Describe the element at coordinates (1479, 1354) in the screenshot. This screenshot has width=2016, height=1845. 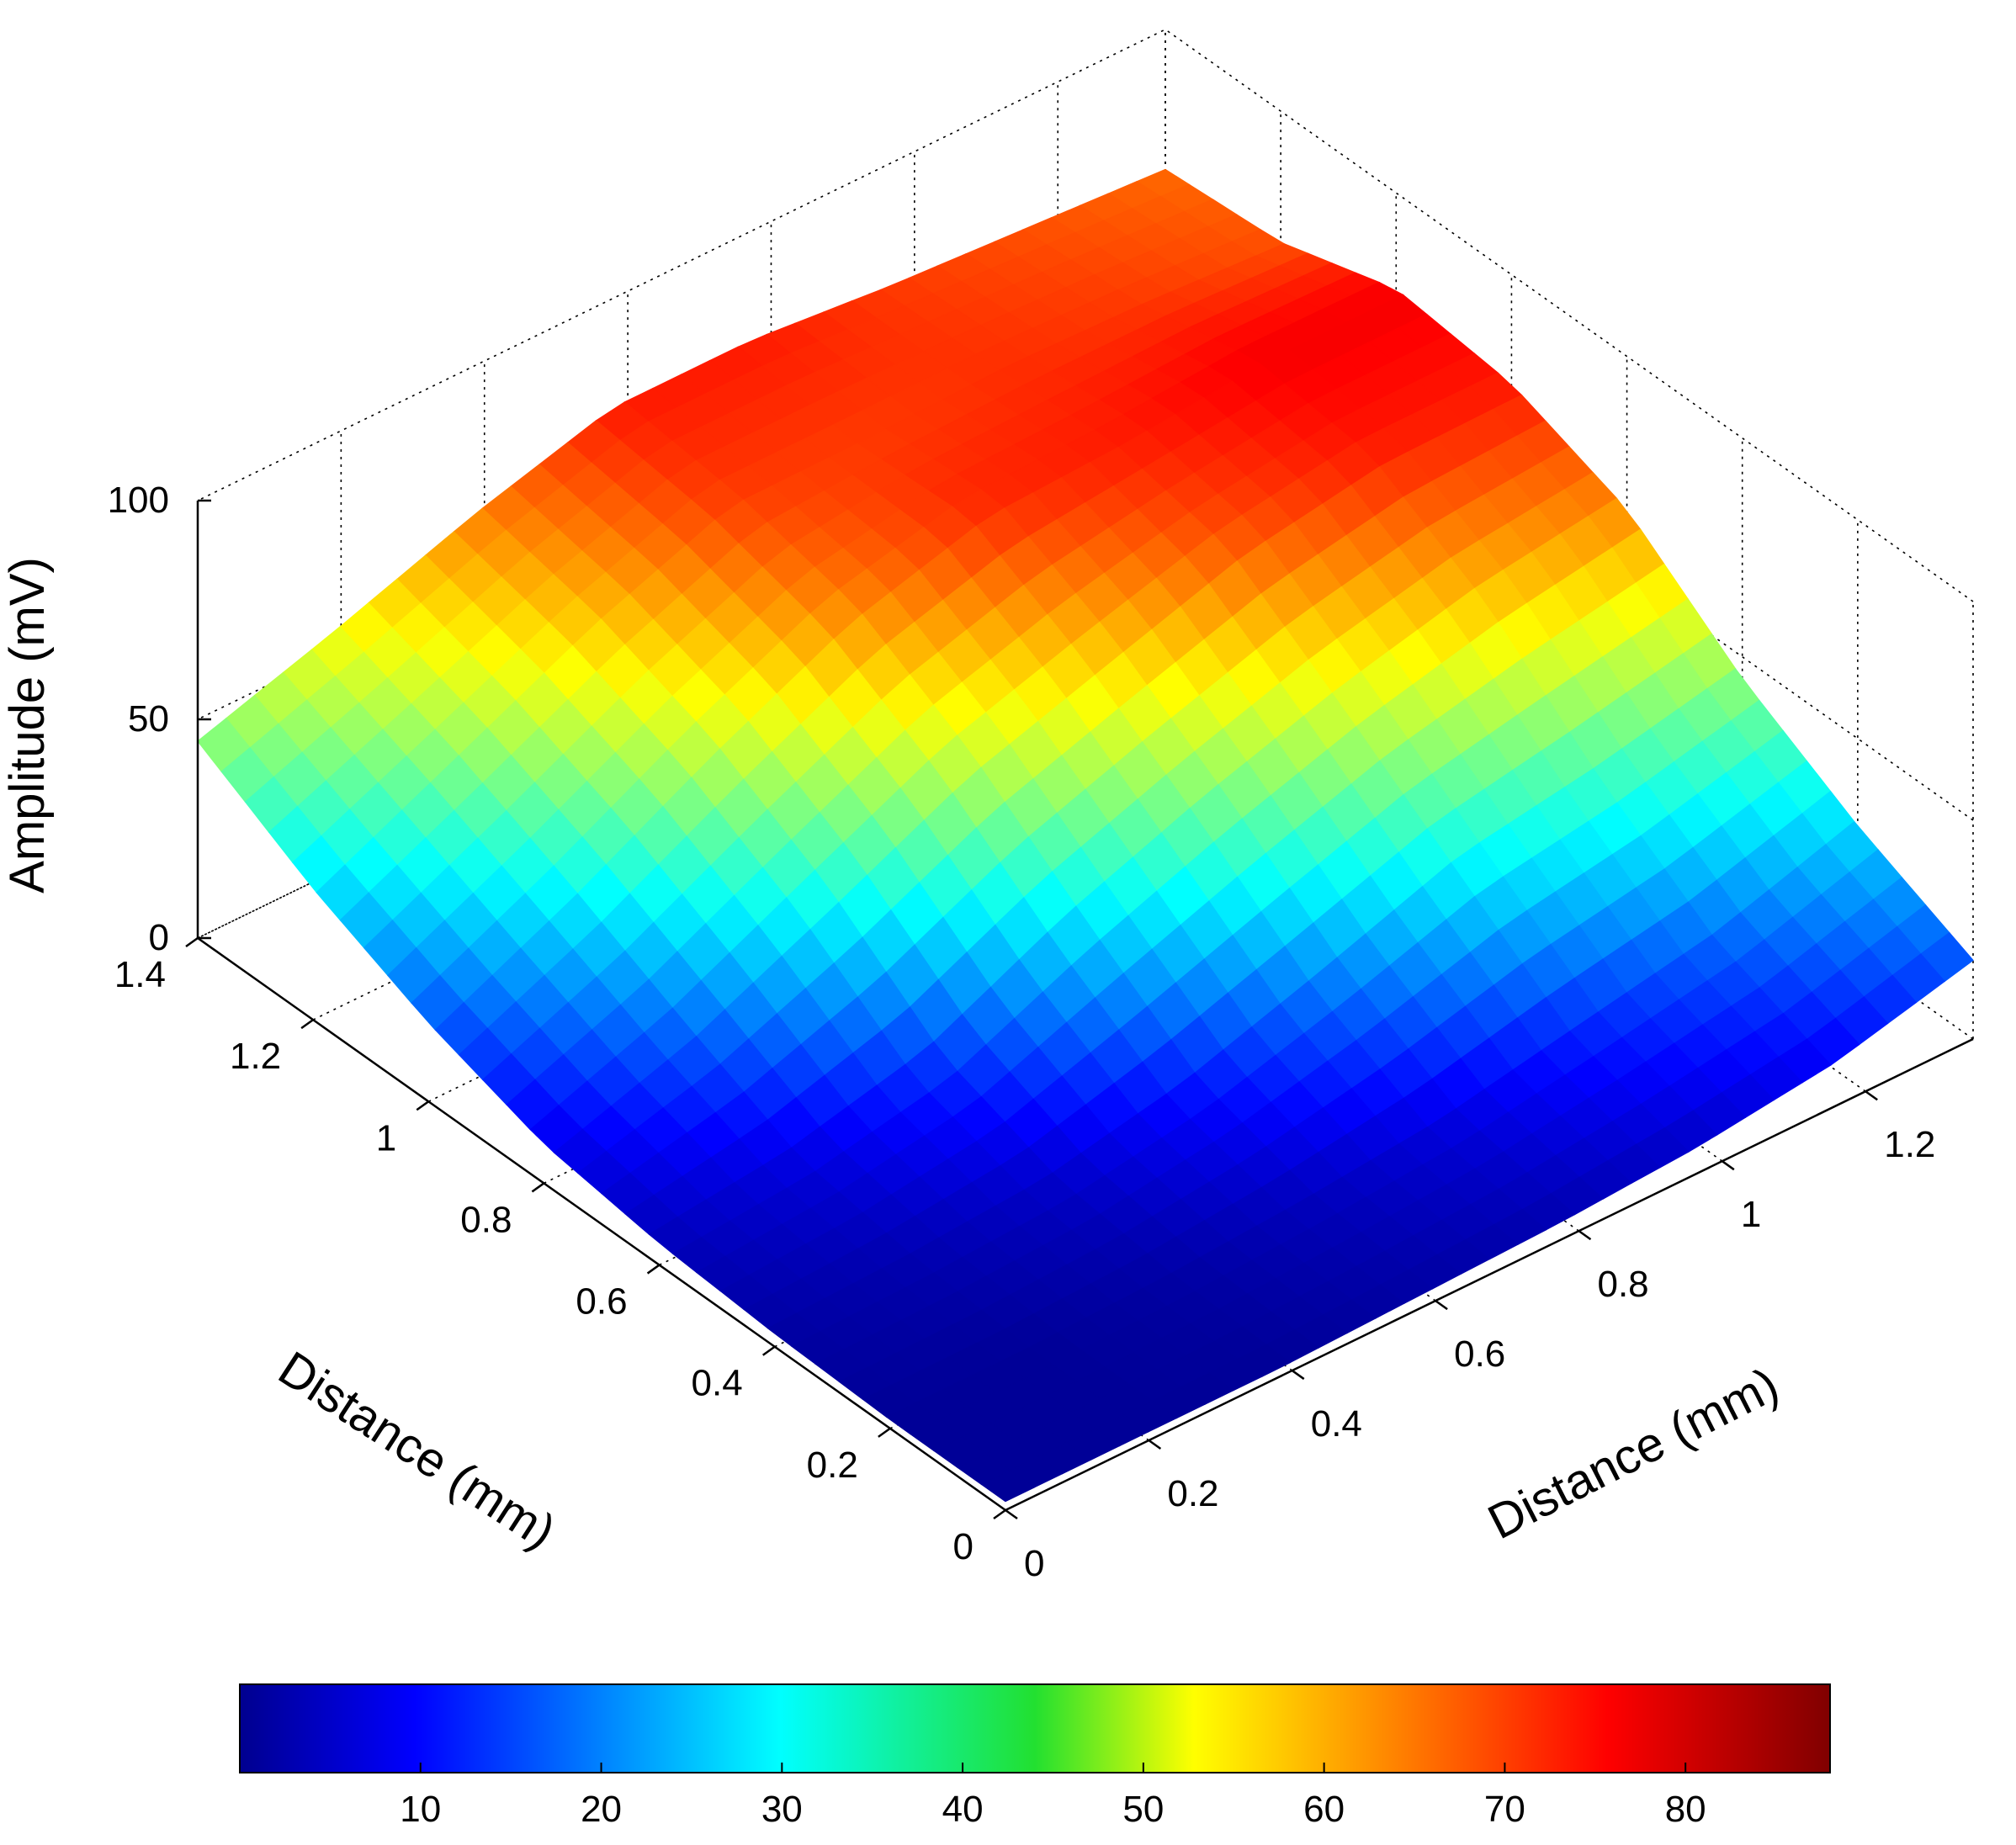
I see `y-tick-label: 0.6` at that location.